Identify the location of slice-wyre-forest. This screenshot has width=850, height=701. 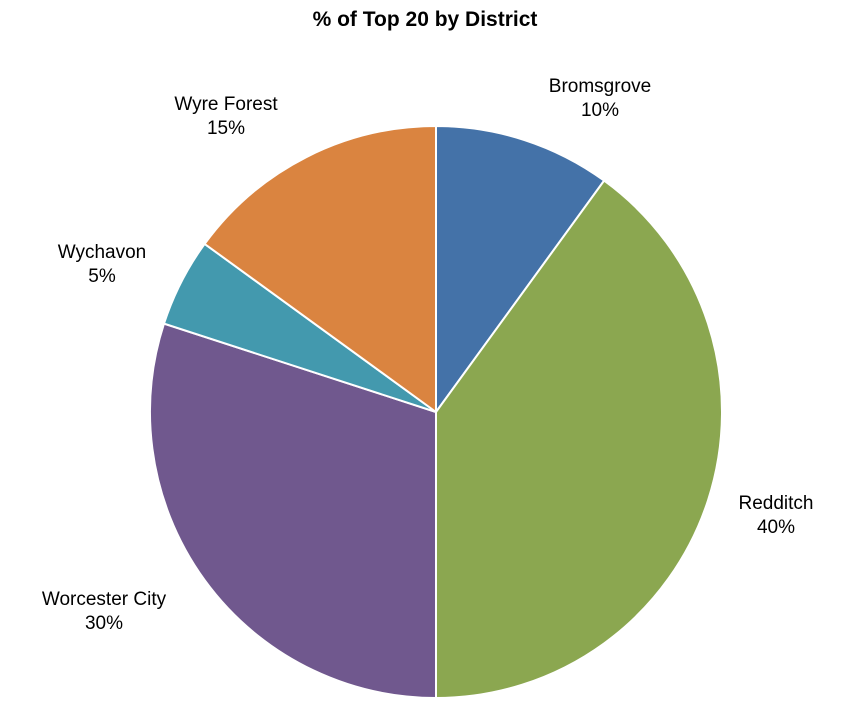
(320, 269).